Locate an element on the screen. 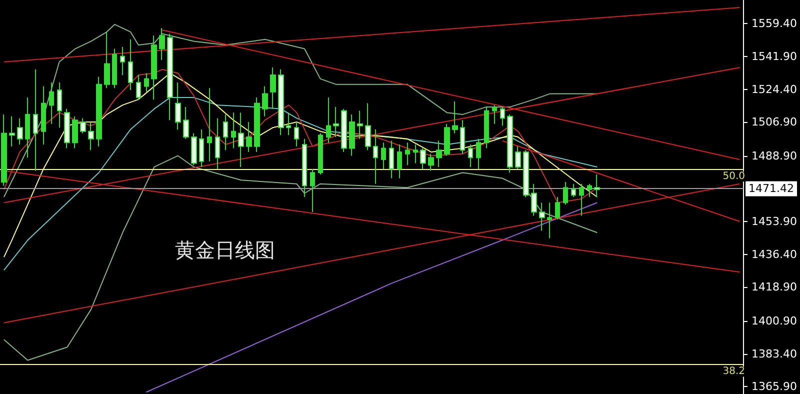 The image size is (800, 394). annotation: 50.0 is located at coordinates (733, 176).